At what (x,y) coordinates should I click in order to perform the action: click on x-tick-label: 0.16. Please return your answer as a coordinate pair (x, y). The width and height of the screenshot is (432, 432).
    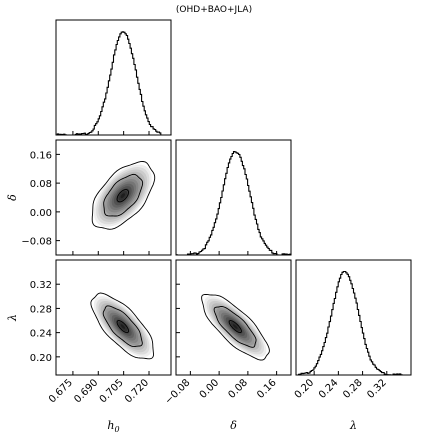
    Looking at the image, I should click on (267, 389).